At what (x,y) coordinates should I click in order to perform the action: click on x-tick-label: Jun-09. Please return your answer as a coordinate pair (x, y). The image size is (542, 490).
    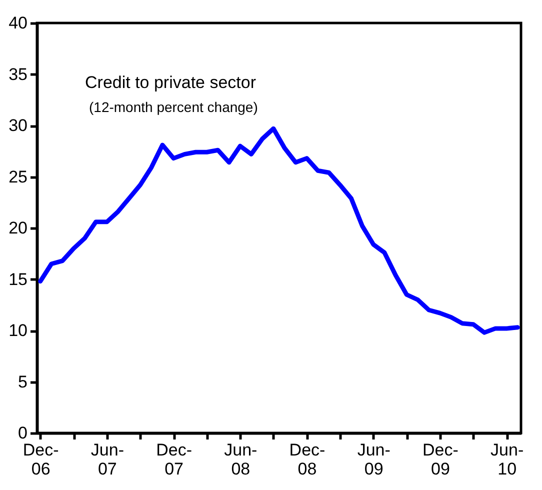
    Looking at the image, I should click on (373, 459).